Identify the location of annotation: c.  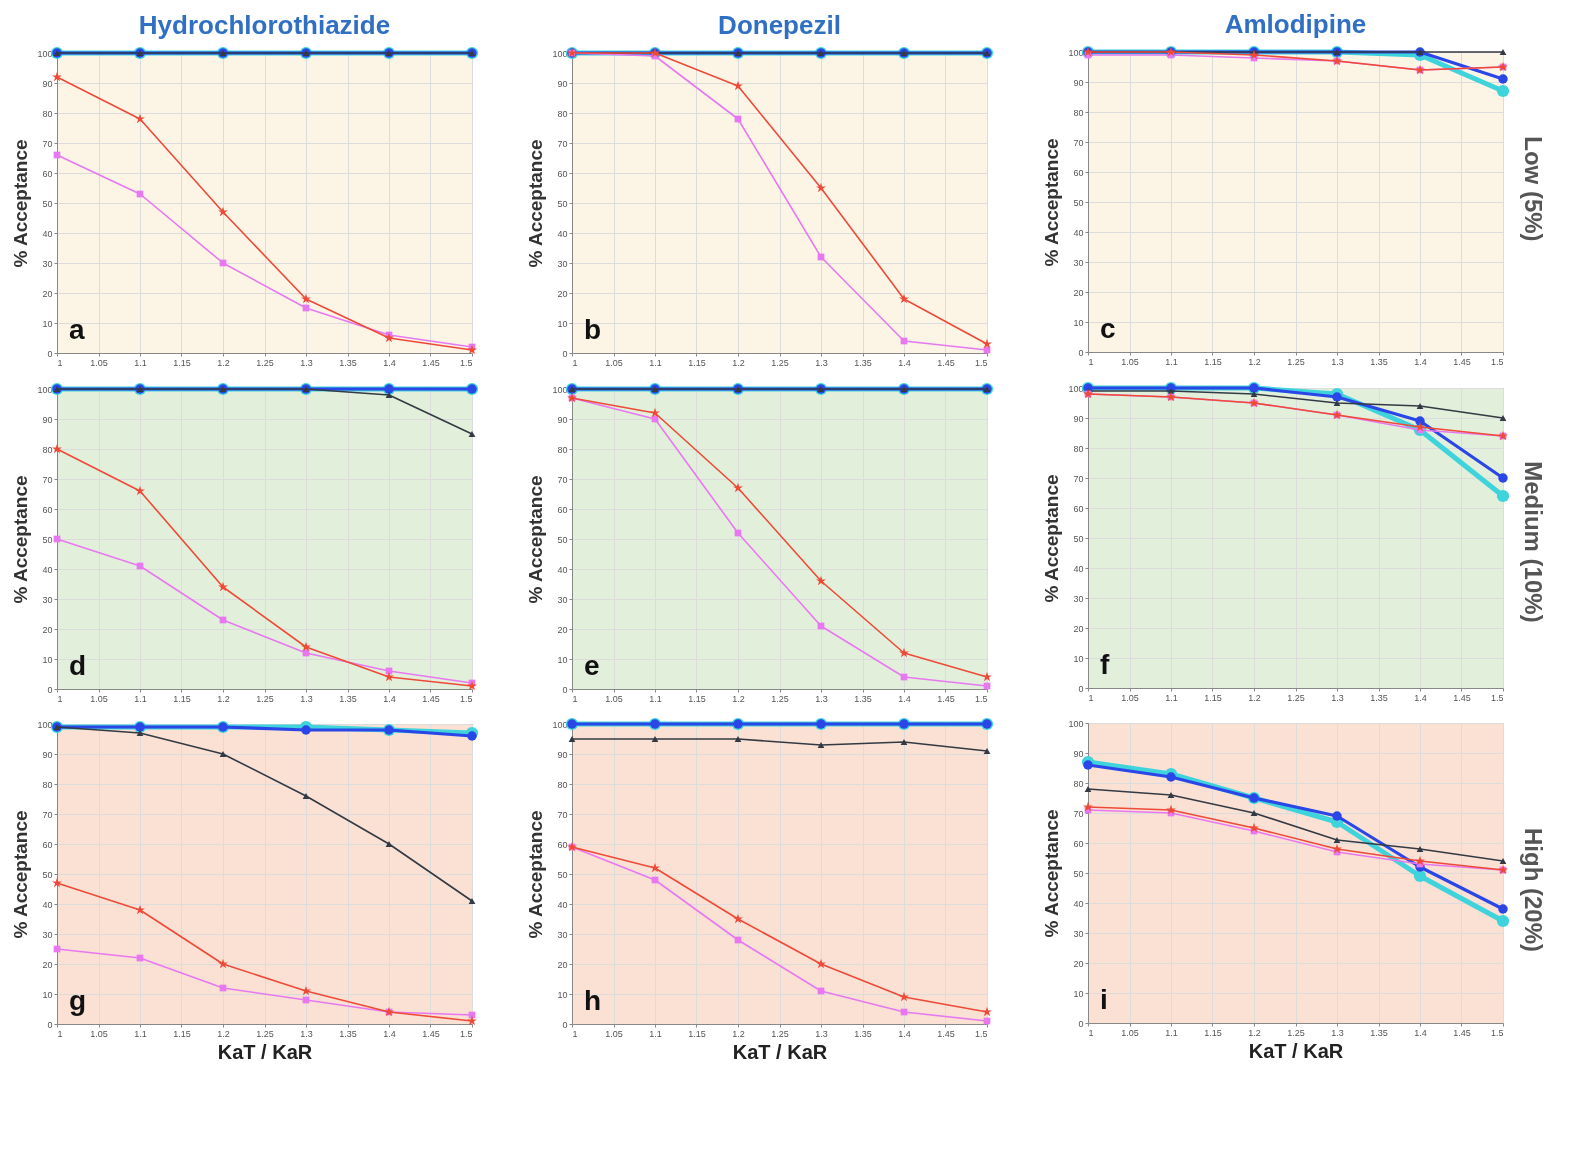
(1107, 328).